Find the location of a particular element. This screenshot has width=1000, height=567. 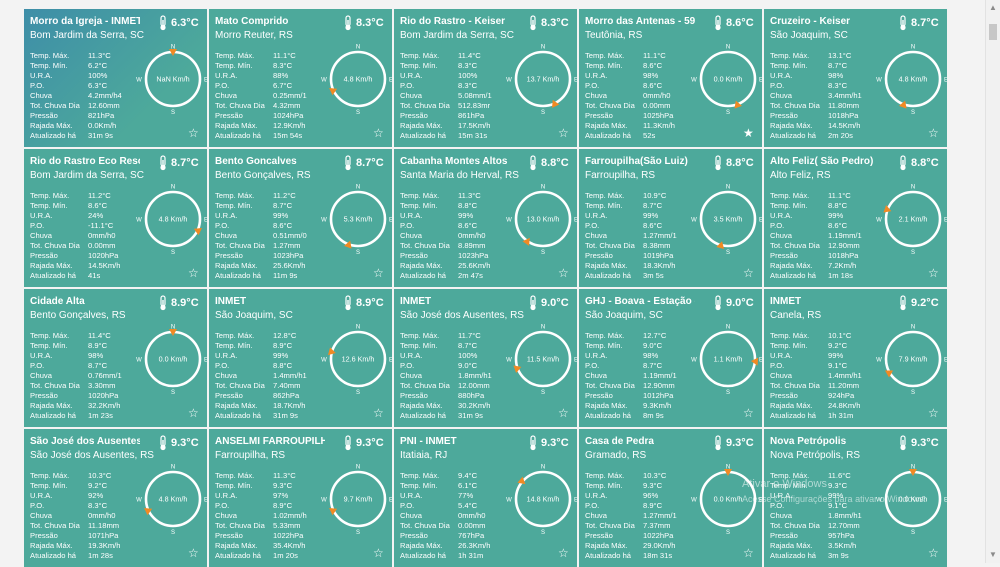

reading-value: 8.6°C is located at coordinates (98, 205).